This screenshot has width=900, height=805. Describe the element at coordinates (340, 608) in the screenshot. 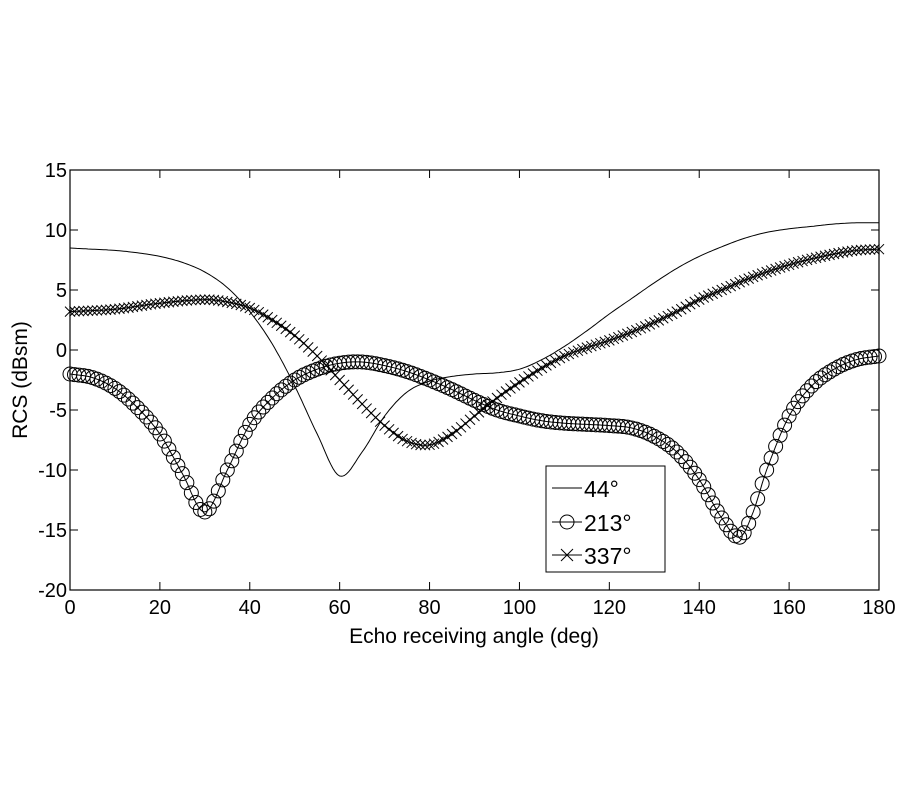

I see `x-tick-label: 60` at that location.